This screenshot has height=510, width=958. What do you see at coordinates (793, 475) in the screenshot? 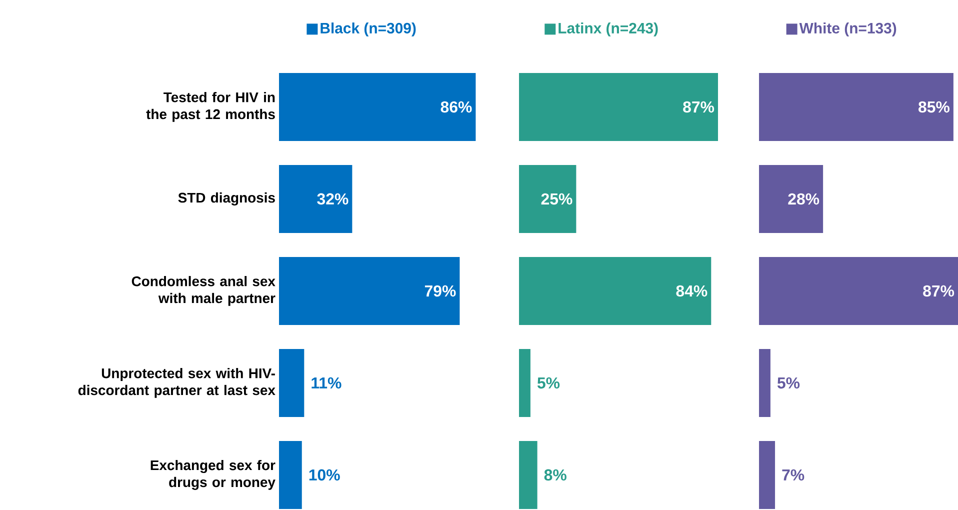
I see `data-label: 7%` at bounding box center [793, 475].